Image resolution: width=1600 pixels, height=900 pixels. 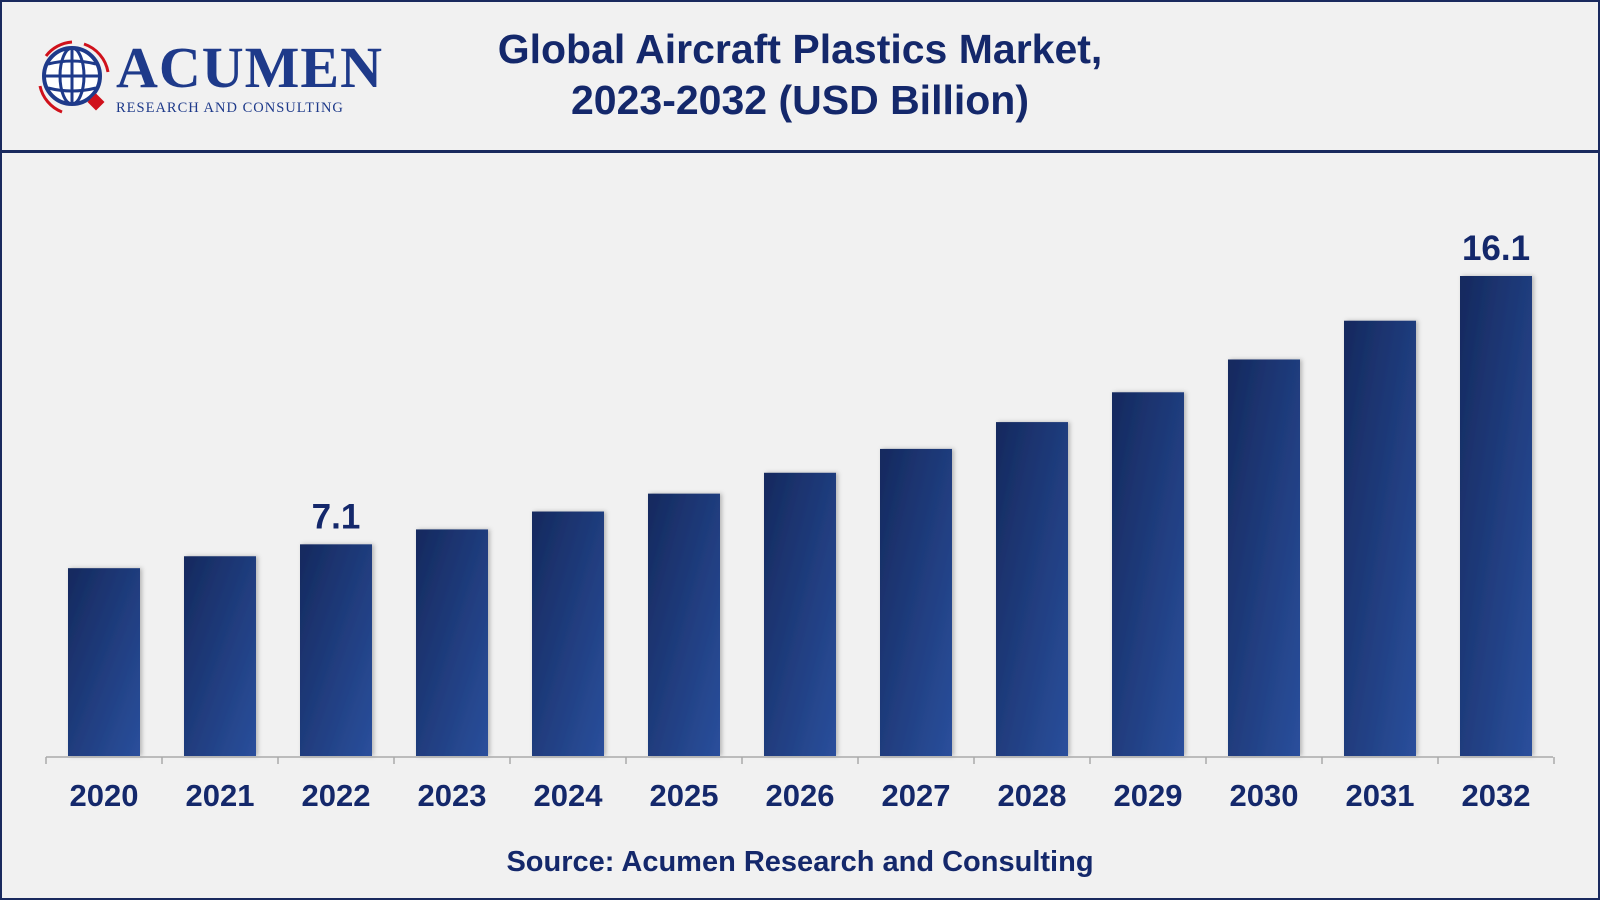 I want to click on x-tick-label: 2028, so click(x=1032, y=795).